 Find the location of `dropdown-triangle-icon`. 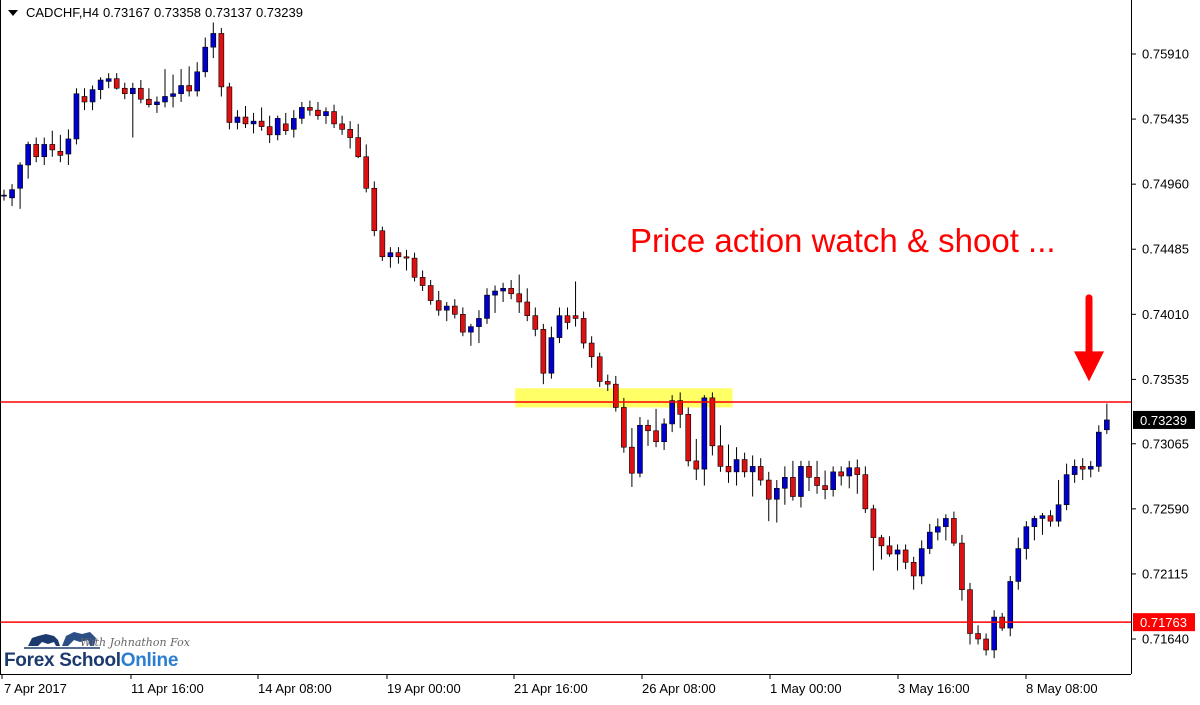

dropdown-triangle-icon is located at coordinates (13, 12).